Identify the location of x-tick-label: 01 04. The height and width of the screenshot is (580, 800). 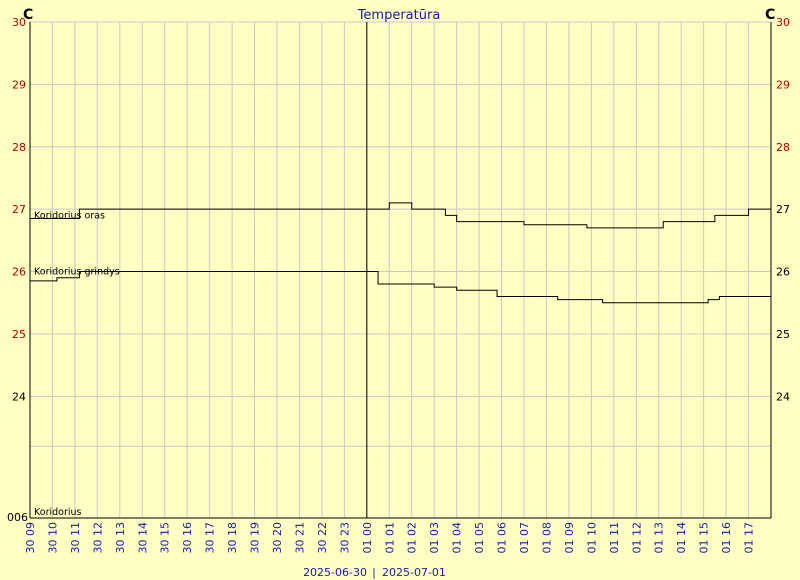
(457, 538).